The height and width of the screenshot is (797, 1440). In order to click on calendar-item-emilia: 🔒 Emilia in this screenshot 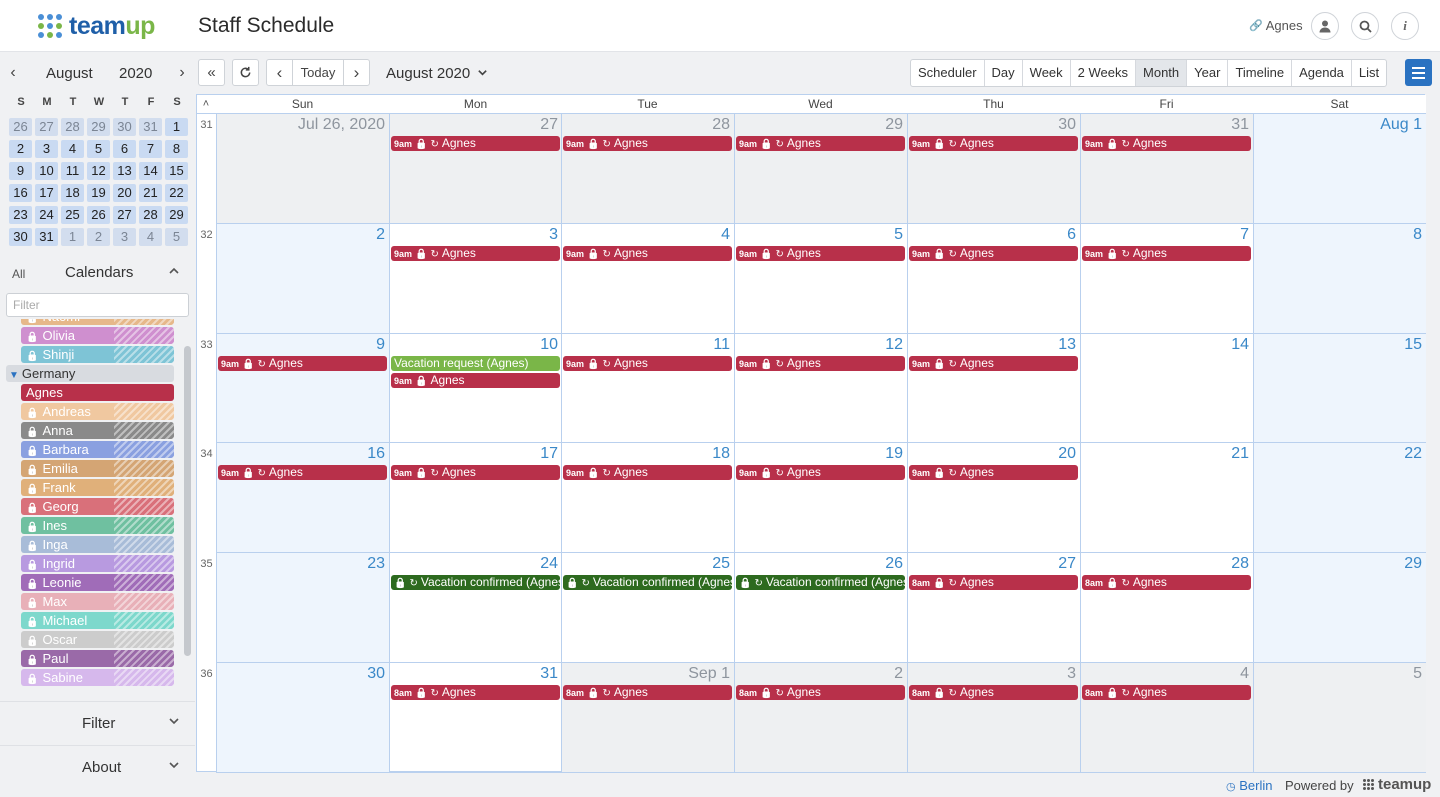, I will do `click(97, 468)`.